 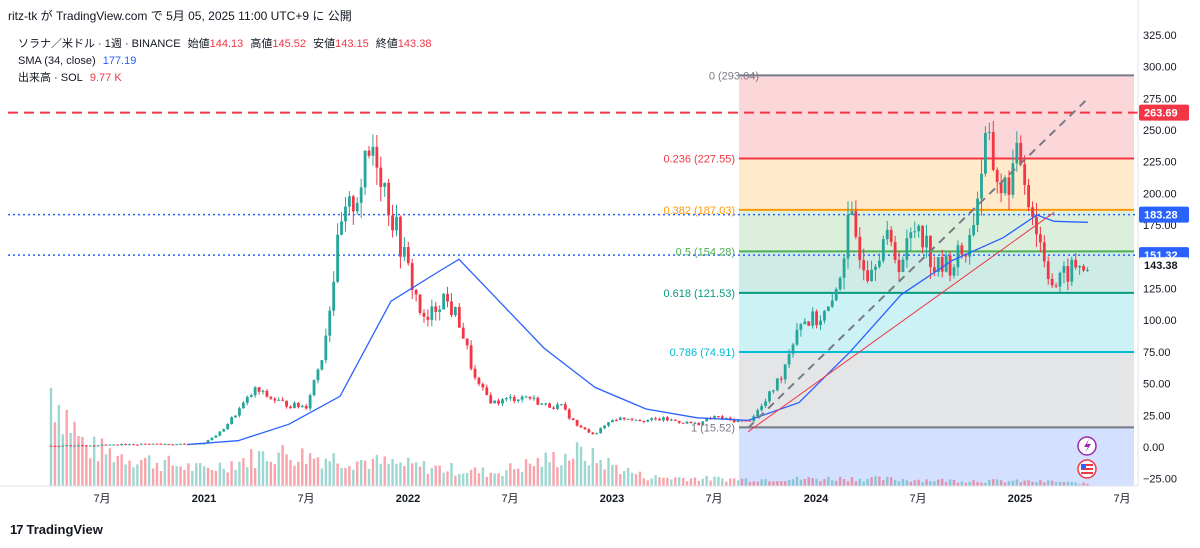 I want to click on volume-row: 出来高 · SOL 9.77 K, so click(x=226, y=78).